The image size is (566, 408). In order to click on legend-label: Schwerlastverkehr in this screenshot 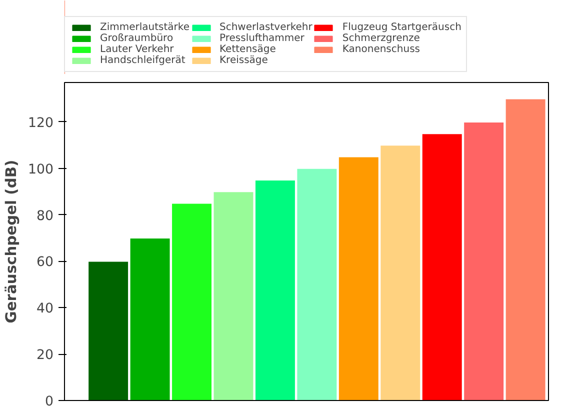, I will do `click(266, 27)`.